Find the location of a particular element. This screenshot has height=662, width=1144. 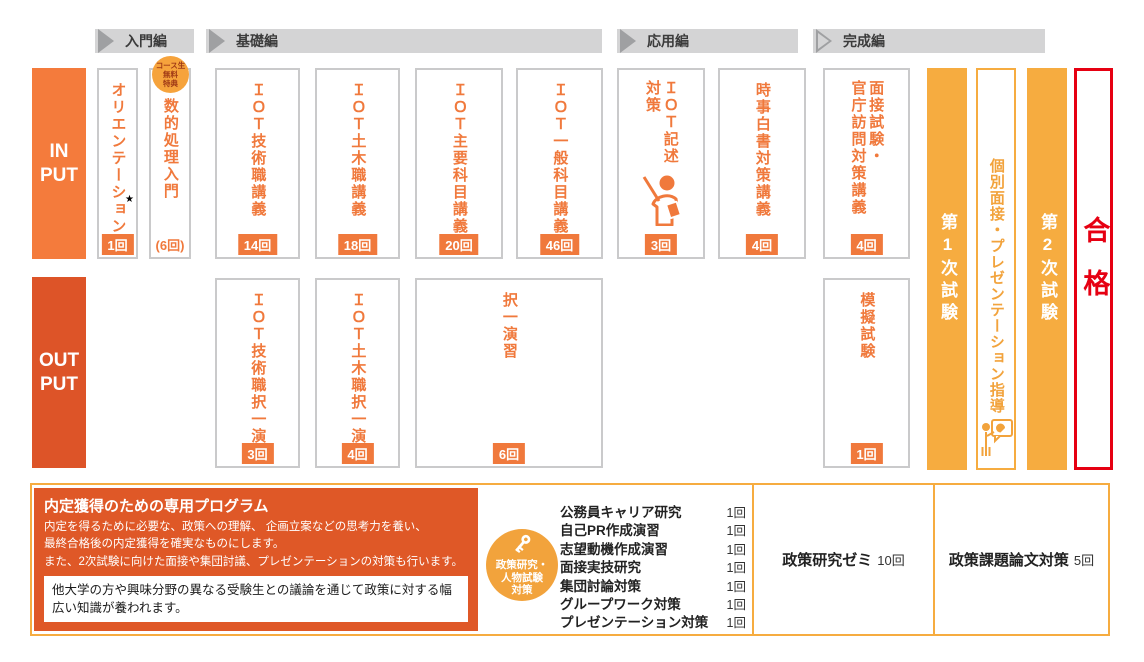

instructor-pointer-icon is located at coordinates (661, 202).